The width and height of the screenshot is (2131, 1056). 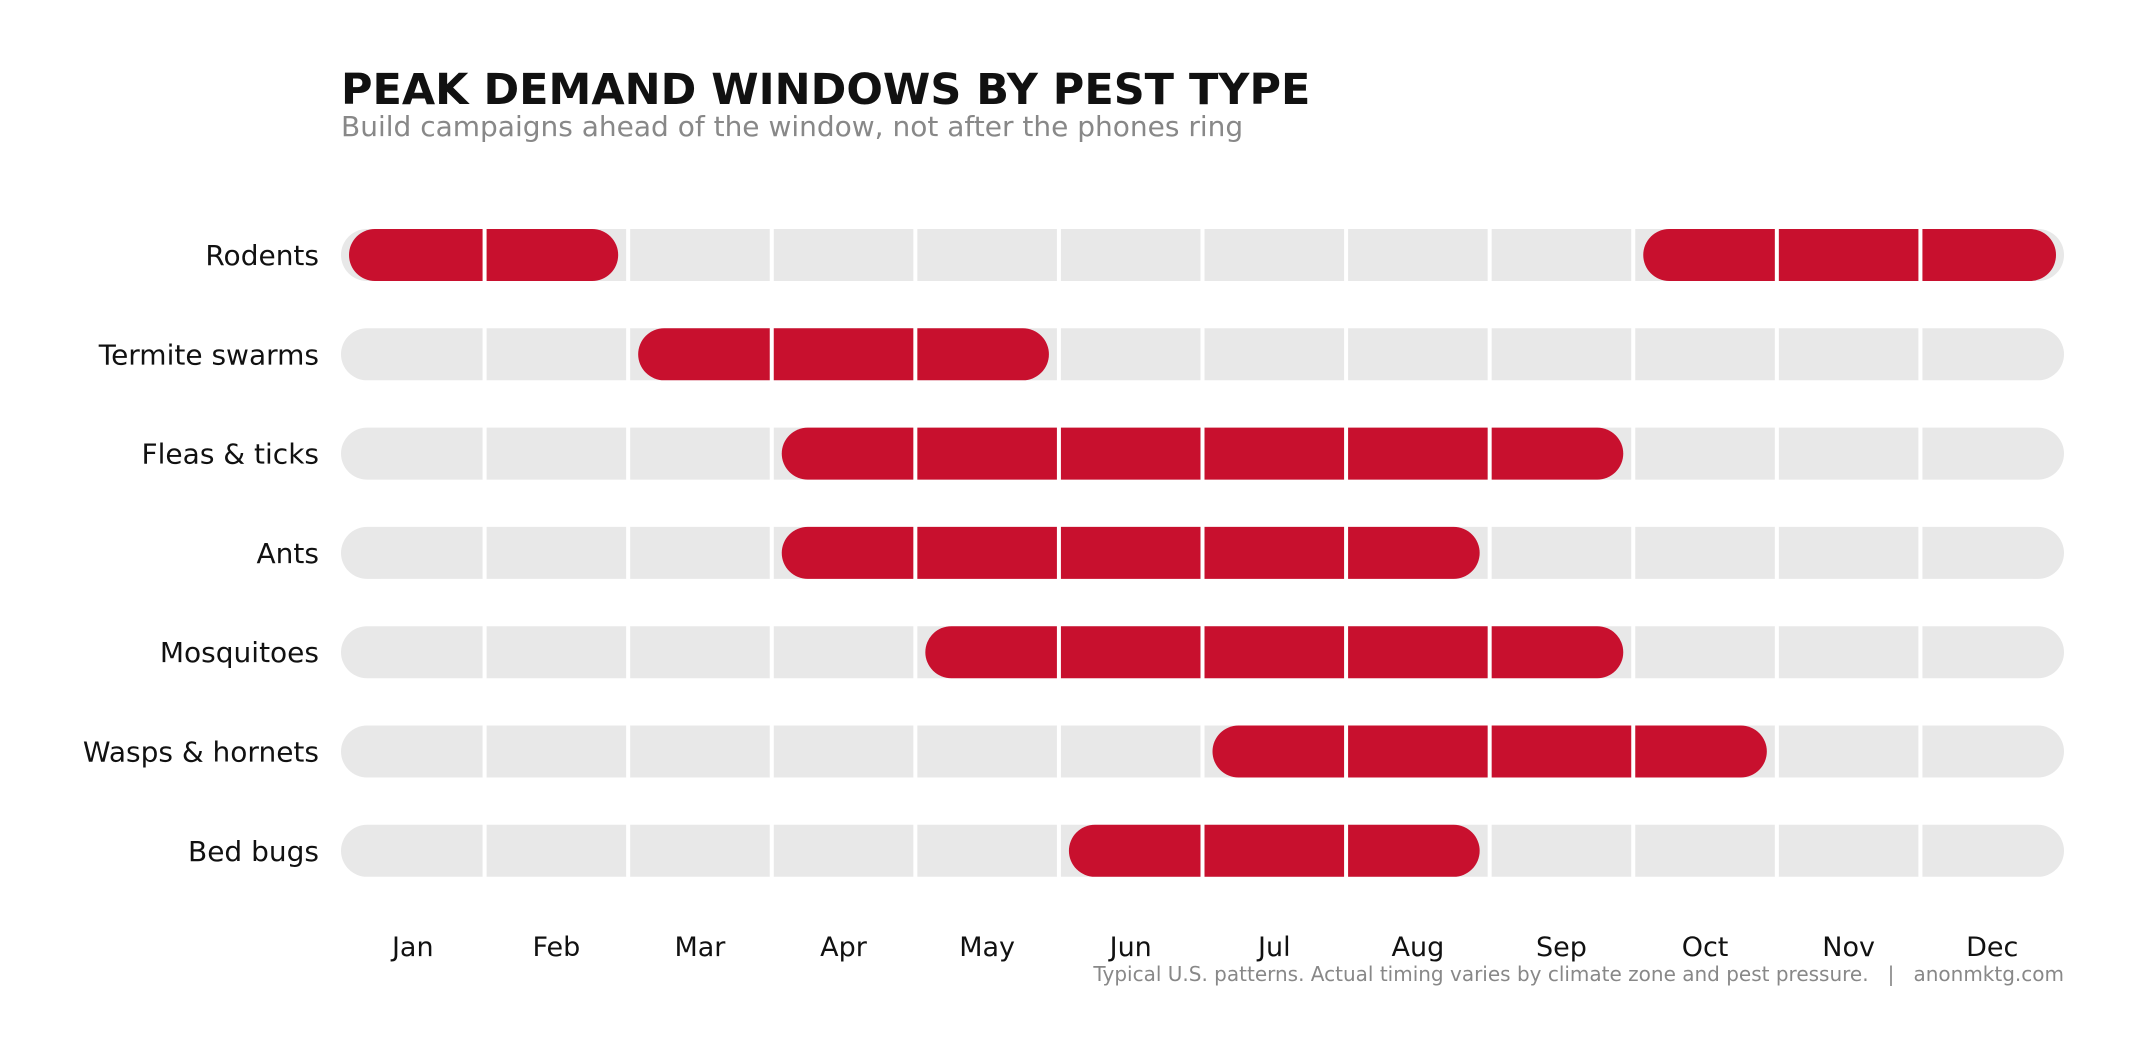 I want to click on month-tick-label: Nov, so click(x=1848, y=947).